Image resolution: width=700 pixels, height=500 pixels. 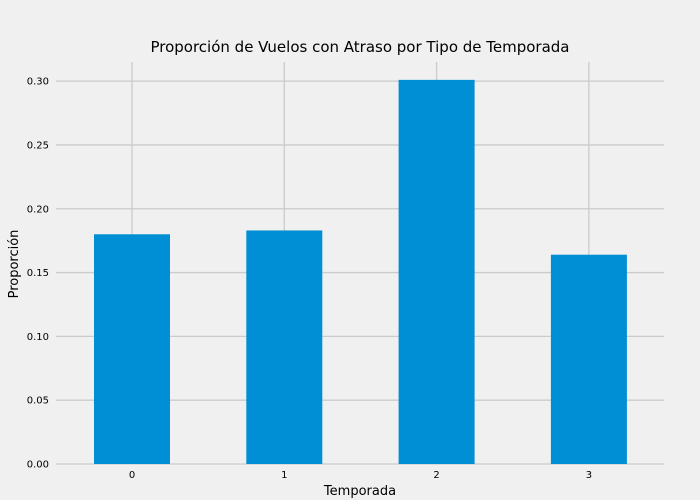 I want to click on y-tick-label: 0.00, so click(x=38, y=465).